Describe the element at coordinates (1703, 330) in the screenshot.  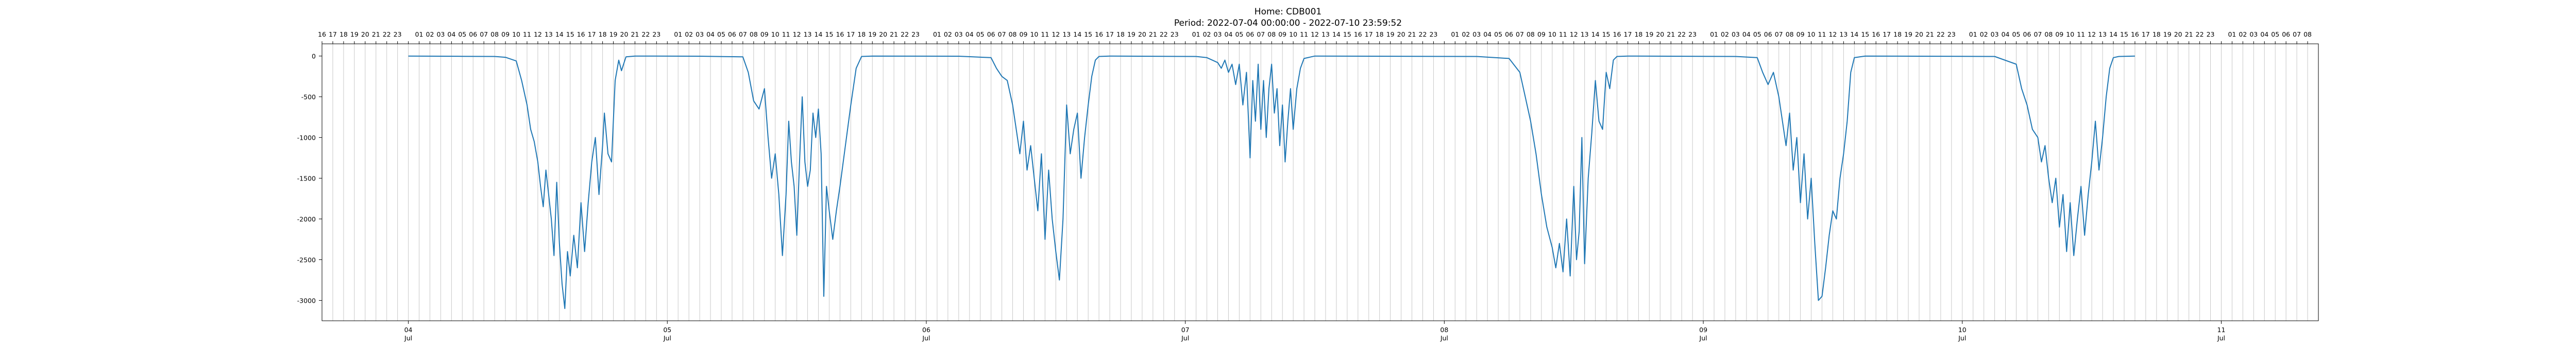
I see `x-tick-label-day: 09` at that location.